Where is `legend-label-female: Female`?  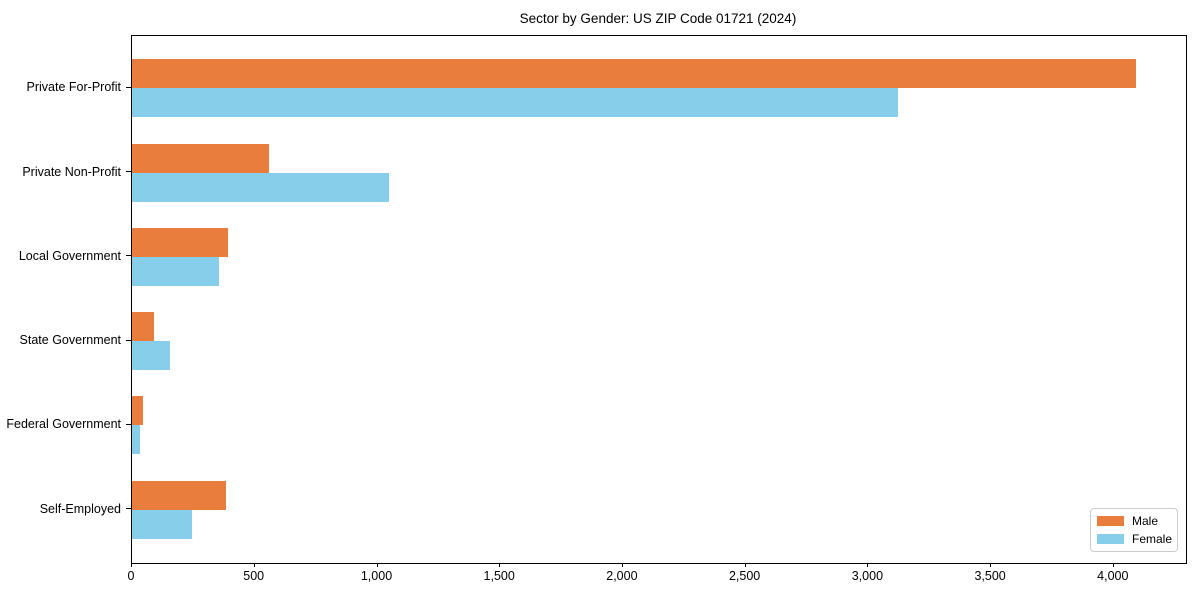 legend-label-female: Female is located at coordinates (1152, 539).